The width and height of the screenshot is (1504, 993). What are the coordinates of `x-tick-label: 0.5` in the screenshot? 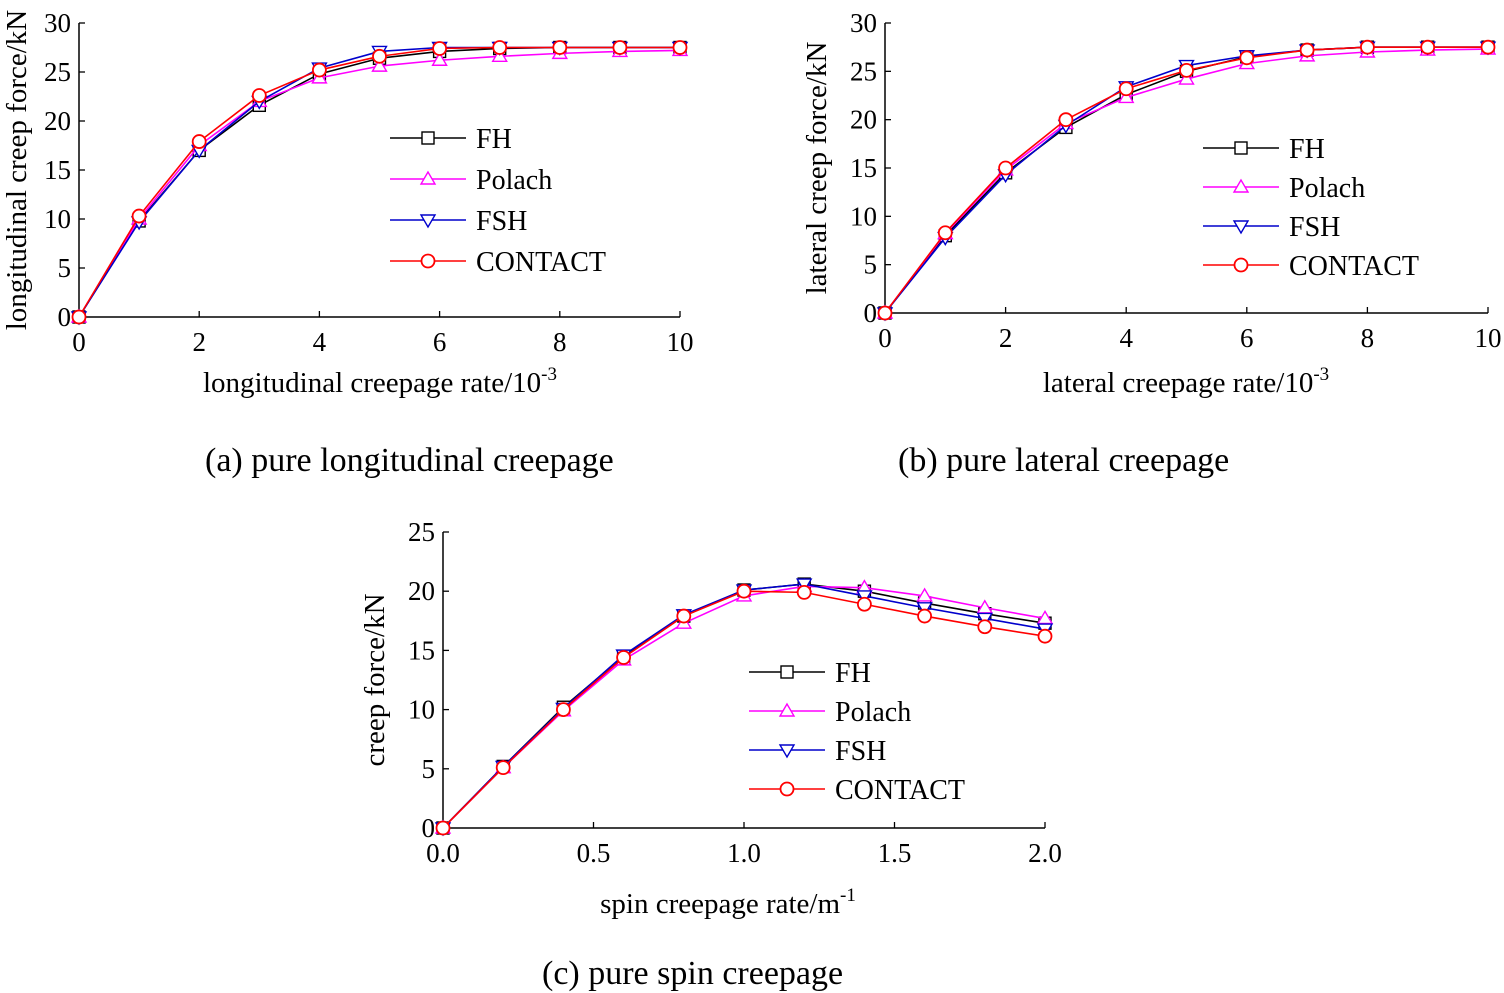 It's located at (594, 853).